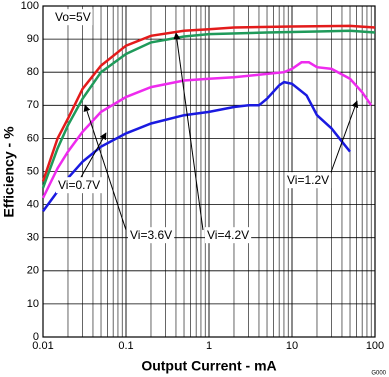 This screenshot has height=377, width=389. What do you see at coordinates (33, 171) in the screenshot?
I see `y-tick-label: 50` at bounding box center [33, 171].